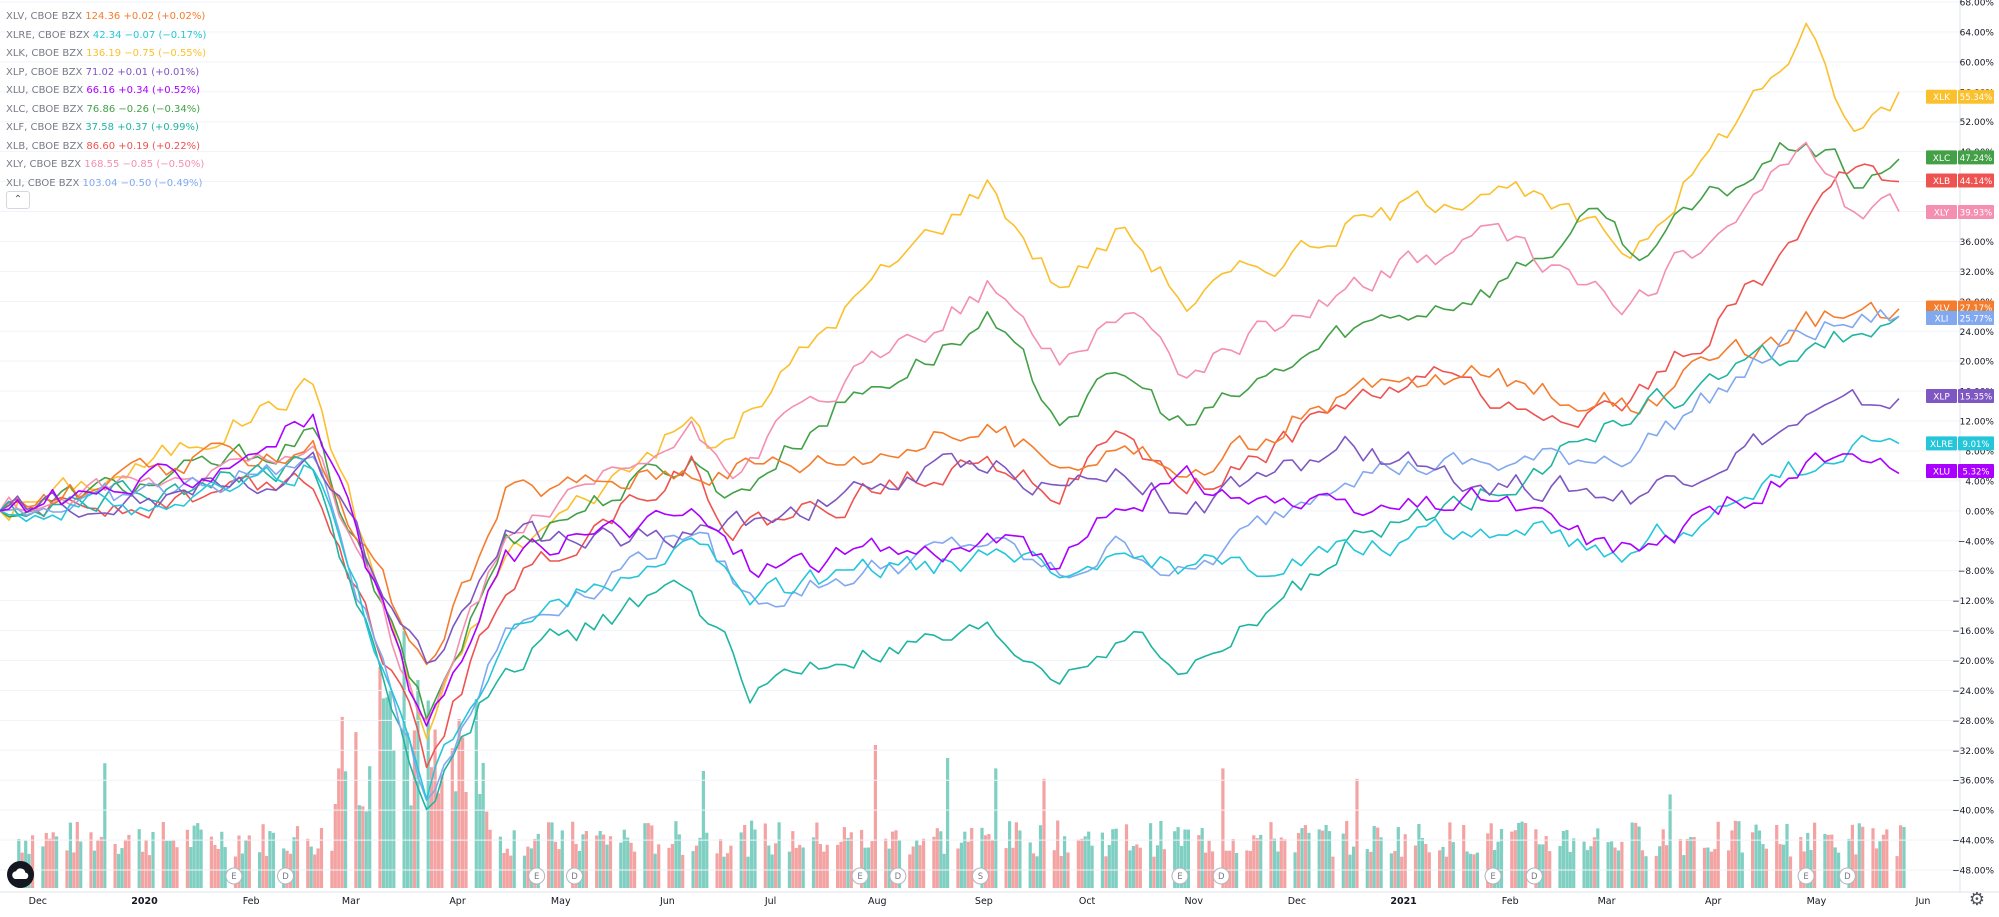 The height and width of the screenshot is (917, 1999). I want to click on gear-icon: ⚙, so click(1977, 899).